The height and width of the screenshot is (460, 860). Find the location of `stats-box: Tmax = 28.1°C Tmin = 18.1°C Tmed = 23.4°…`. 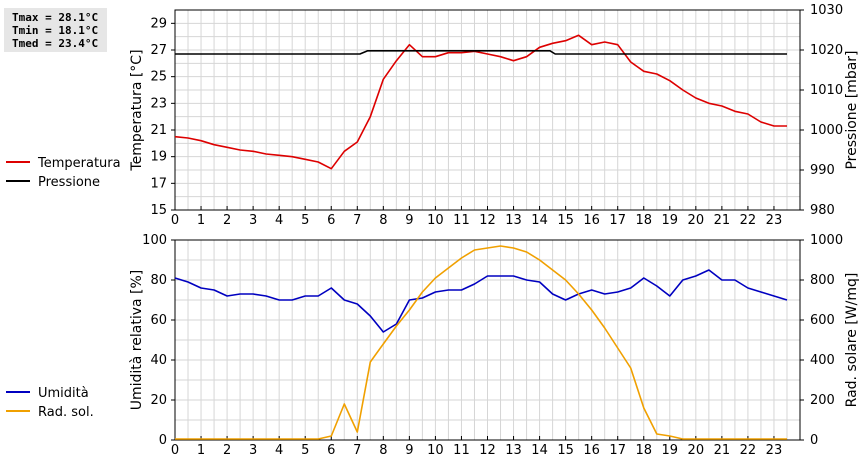

stats-box: Tmax = 28.1°C Tmin = 18.1°C Tmed = 23.4°… is located at coordinates (55, 30).